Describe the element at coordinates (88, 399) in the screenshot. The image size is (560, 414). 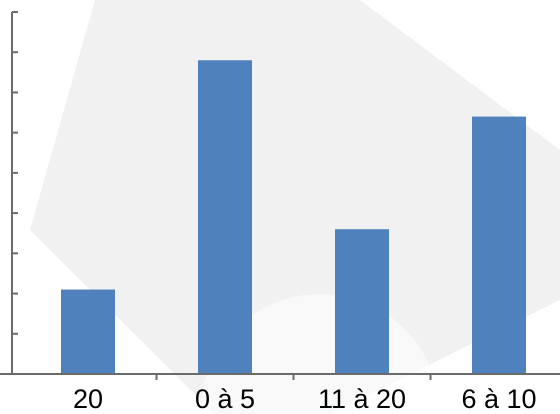
I see `x-tick-label-0: 20` at that location.